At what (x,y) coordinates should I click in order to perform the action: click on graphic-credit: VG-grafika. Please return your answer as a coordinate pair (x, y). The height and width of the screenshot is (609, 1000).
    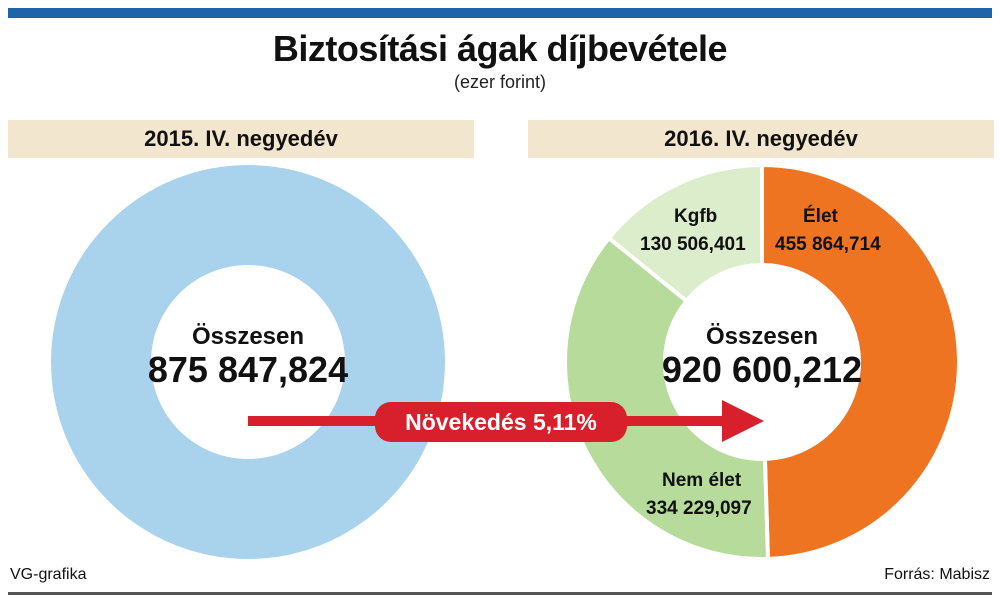
    Looking at the image, I should click on (48, 574).